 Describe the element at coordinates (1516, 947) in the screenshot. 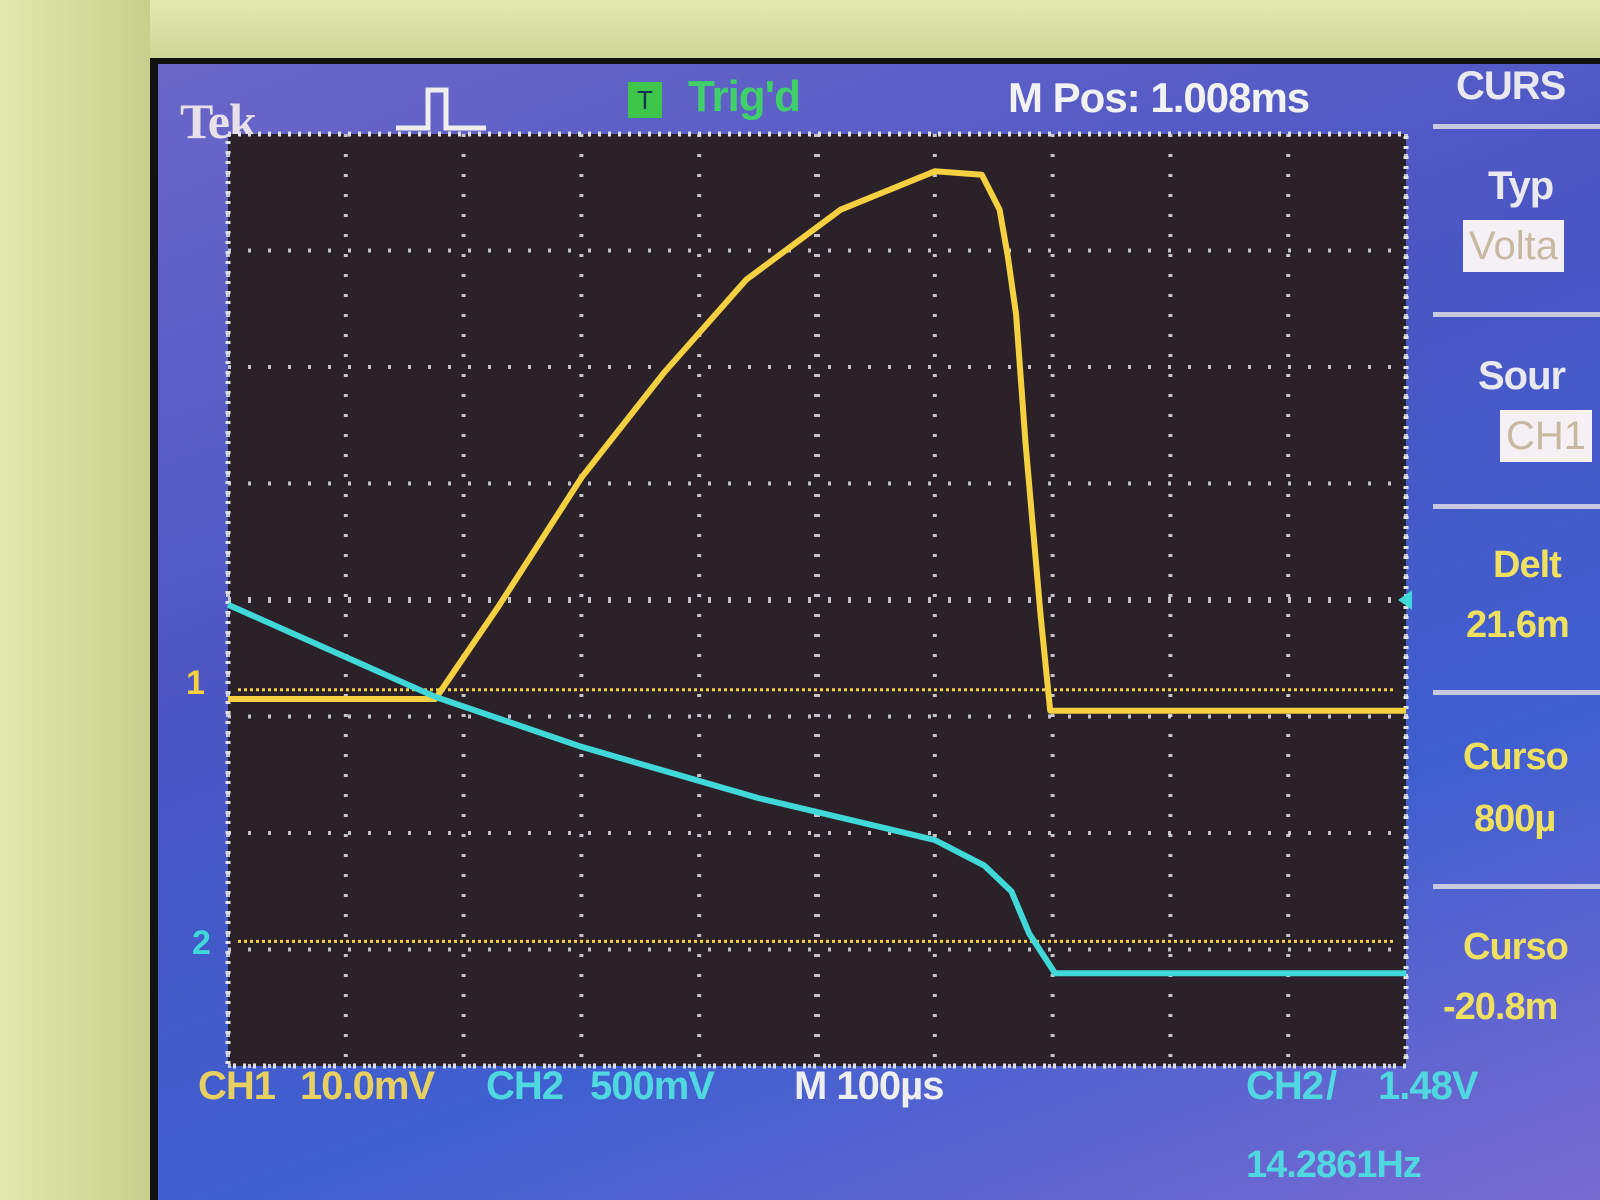

I see `cursor2-label: Curso` at that location.